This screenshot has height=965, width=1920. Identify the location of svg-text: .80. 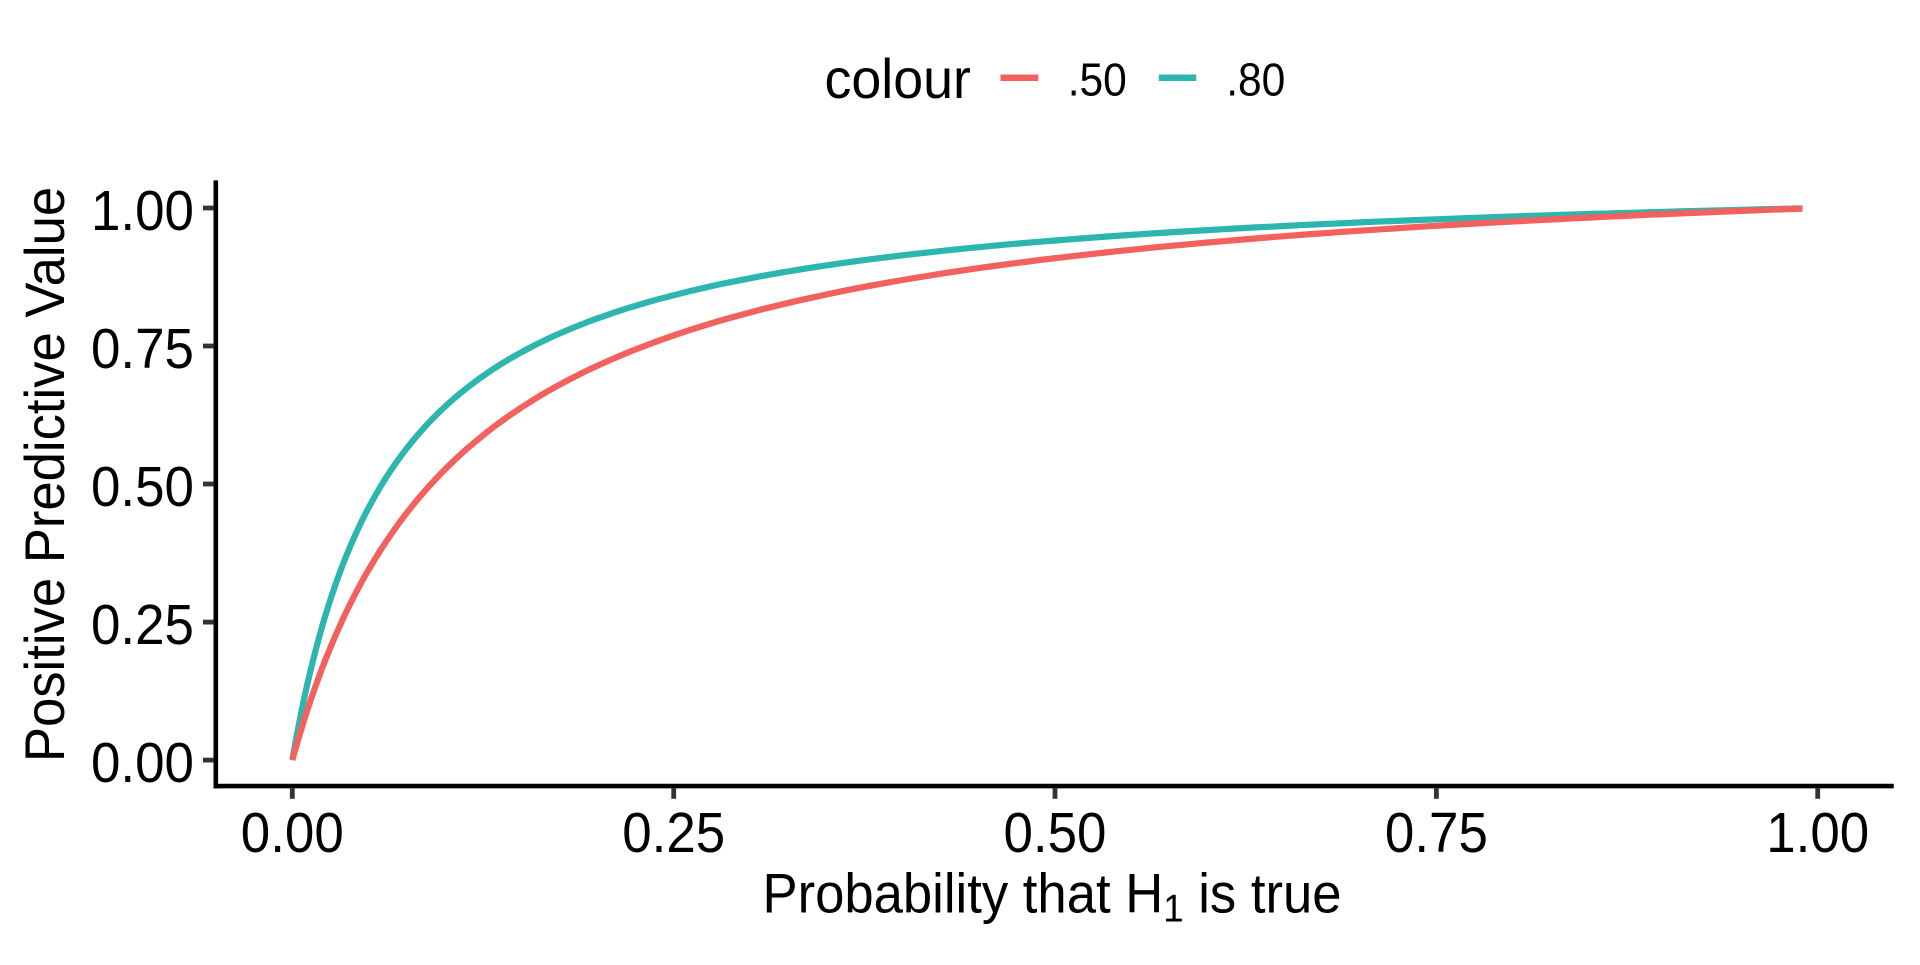
(1255, 80).